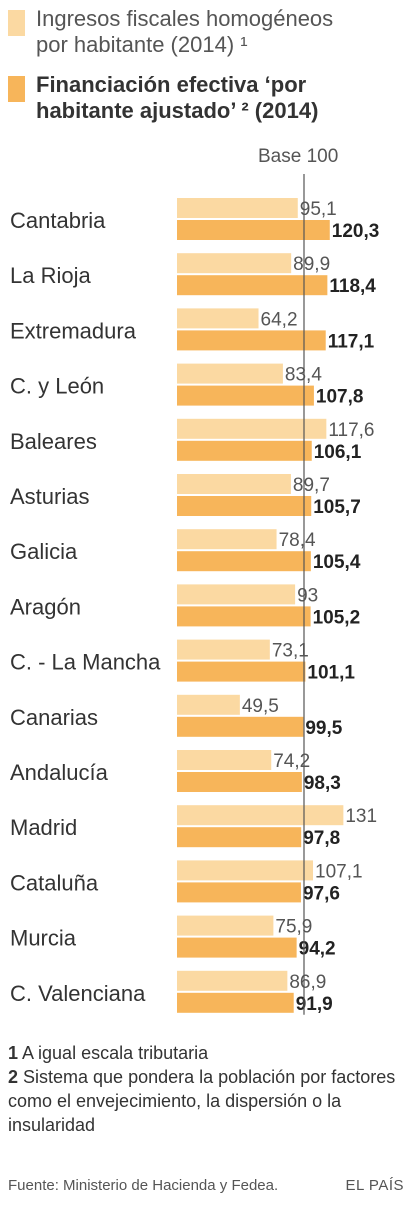 Image resolution: width=414 pixels, height=1222 pixels. I want to click on data-label-ingresos: 117,6, so click(351, 430).